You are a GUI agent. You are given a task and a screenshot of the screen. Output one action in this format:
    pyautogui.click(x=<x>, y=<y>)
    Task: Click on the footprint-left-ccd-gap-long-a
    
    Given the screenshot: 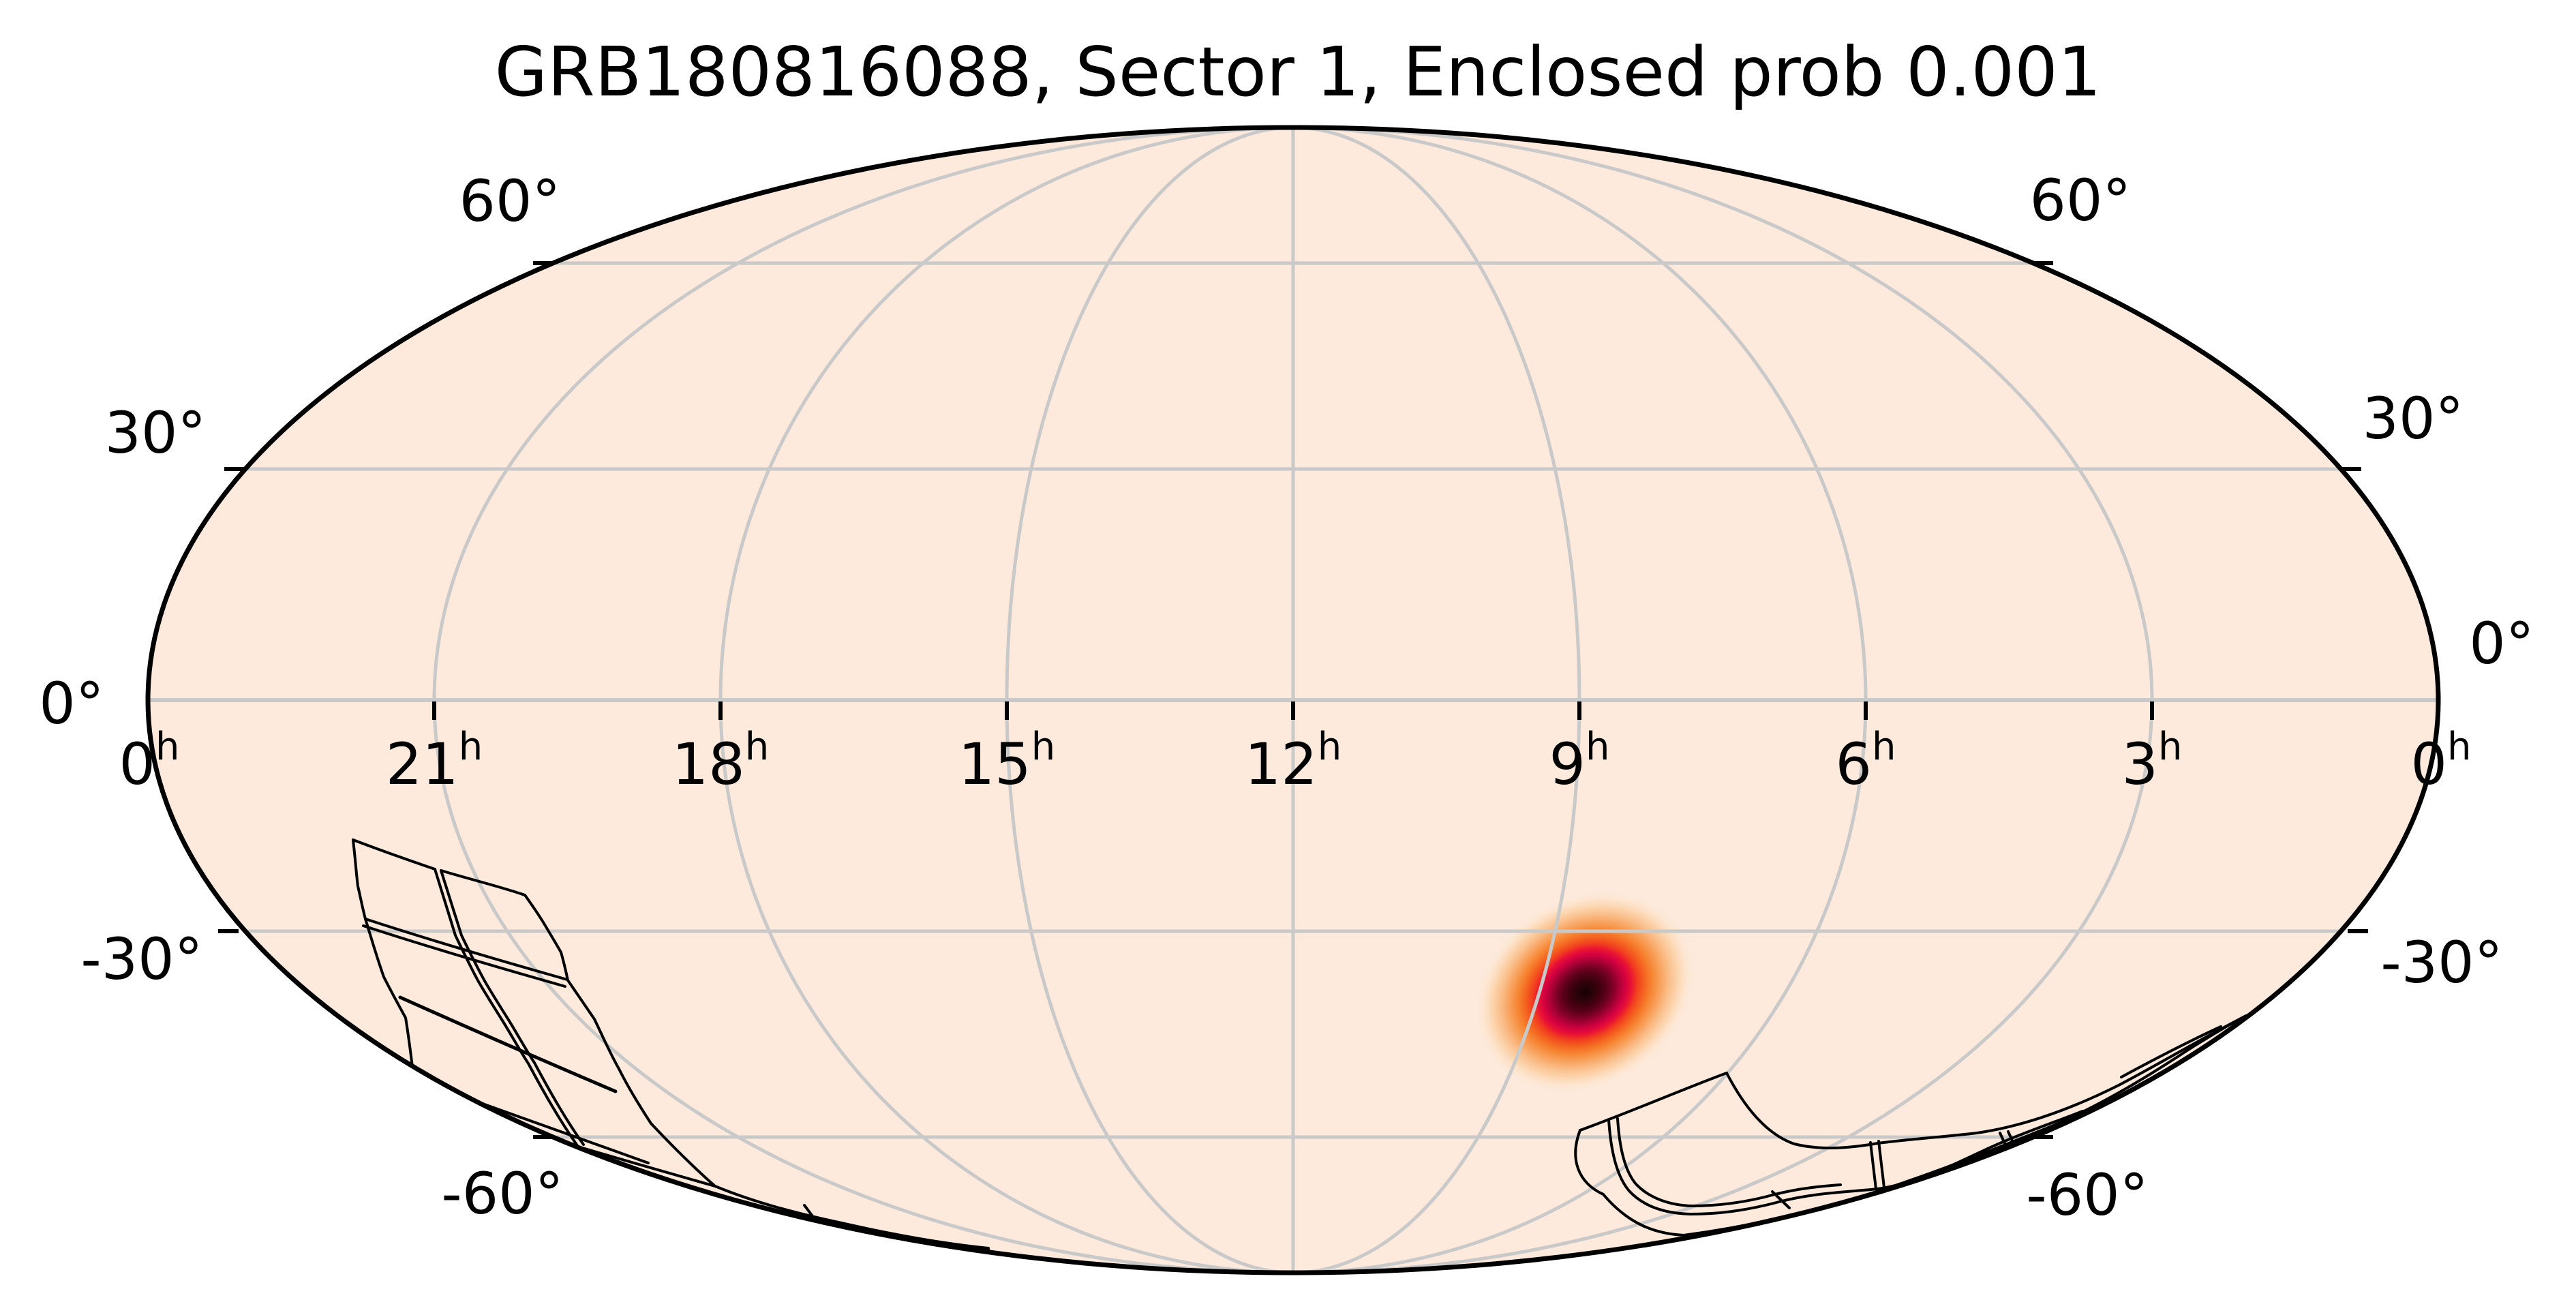 What is the action you would take?
    pyautogui.click(x=507, y=1008)
    